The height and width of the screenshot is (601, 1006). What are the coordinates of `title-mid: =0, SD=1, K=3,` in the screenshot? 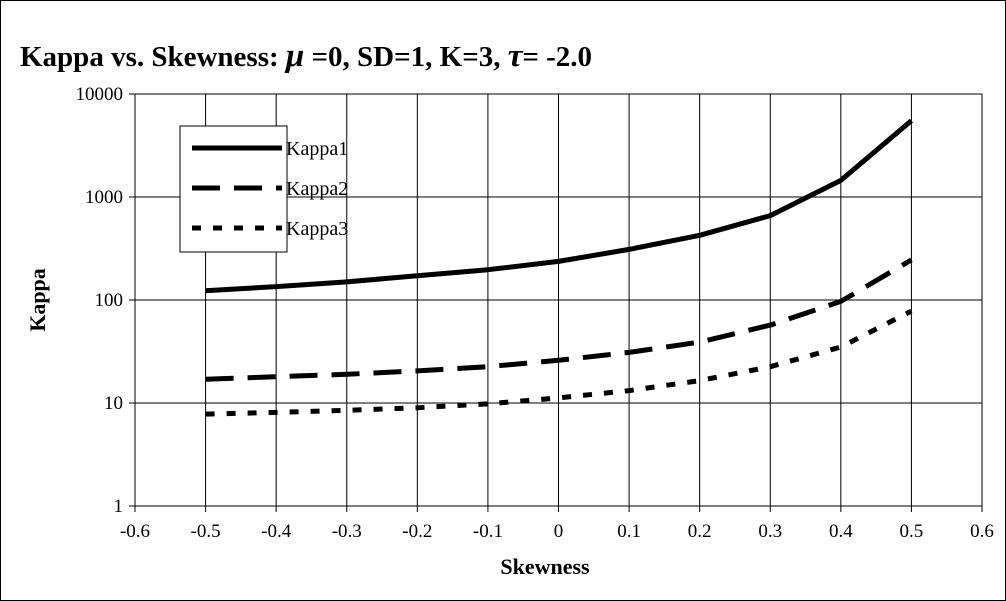 It's located at (406, 57).